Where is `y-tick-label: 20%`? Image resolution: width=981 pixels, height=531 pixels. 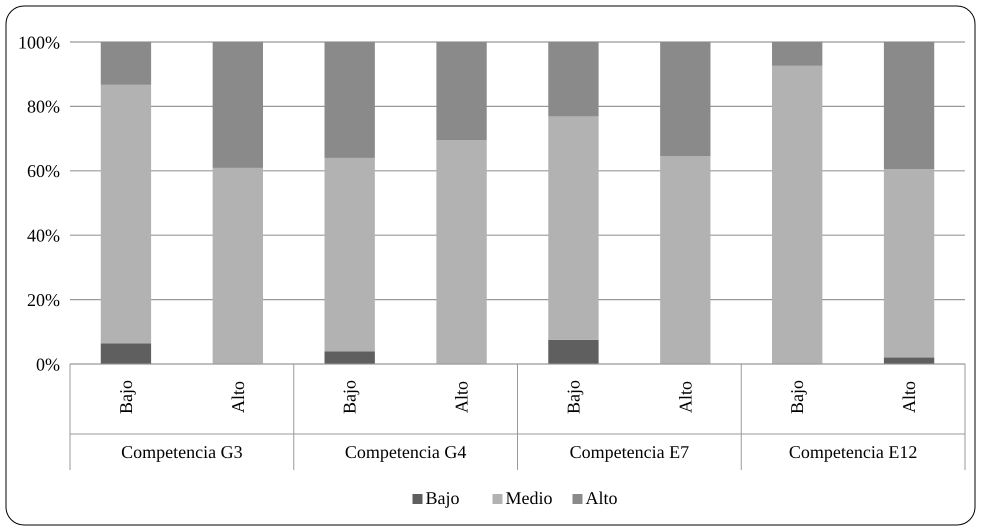
y-tick-label: 20% is located at coordinates (43, 300).